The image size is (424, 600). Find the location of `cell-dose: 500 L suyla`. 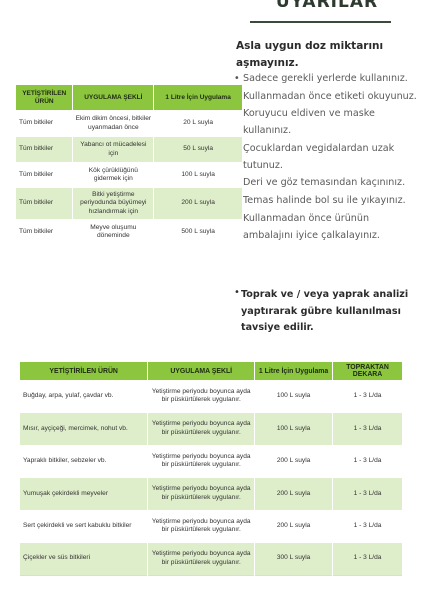

cell-dose: 500 L suyla is located at coordinates (198, 232).